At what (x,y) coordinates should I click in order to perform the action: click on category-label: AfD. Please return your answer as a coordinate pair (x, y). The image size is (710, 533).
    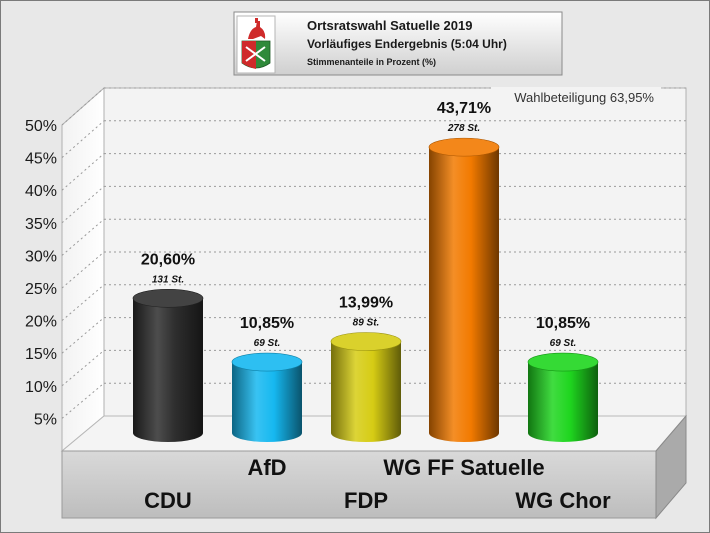
    Looking at the image, I should click on (266, 467).